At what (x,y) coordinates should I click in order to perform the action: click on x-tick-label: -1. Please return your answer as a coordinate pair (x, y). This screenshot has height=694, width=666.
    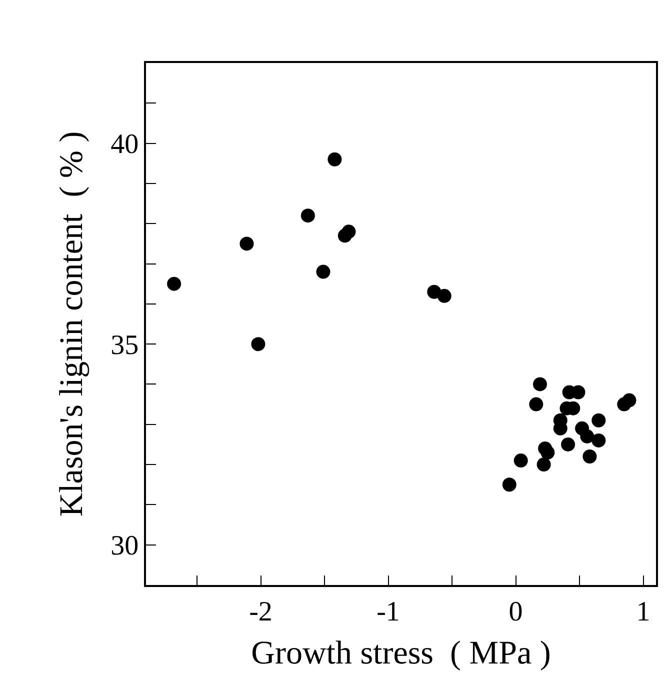
    Looking at the image, I should click on (388, 612).